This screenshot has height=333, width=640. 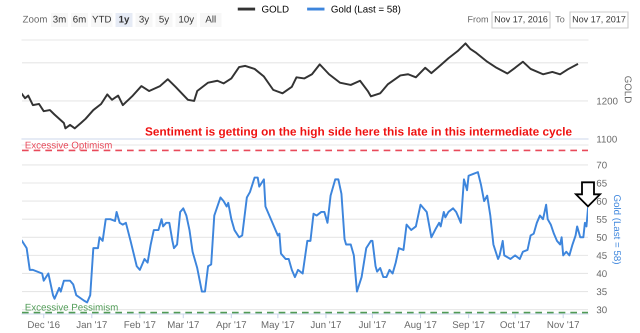 I want to click on text: 3m, so click(x=59, y=19).